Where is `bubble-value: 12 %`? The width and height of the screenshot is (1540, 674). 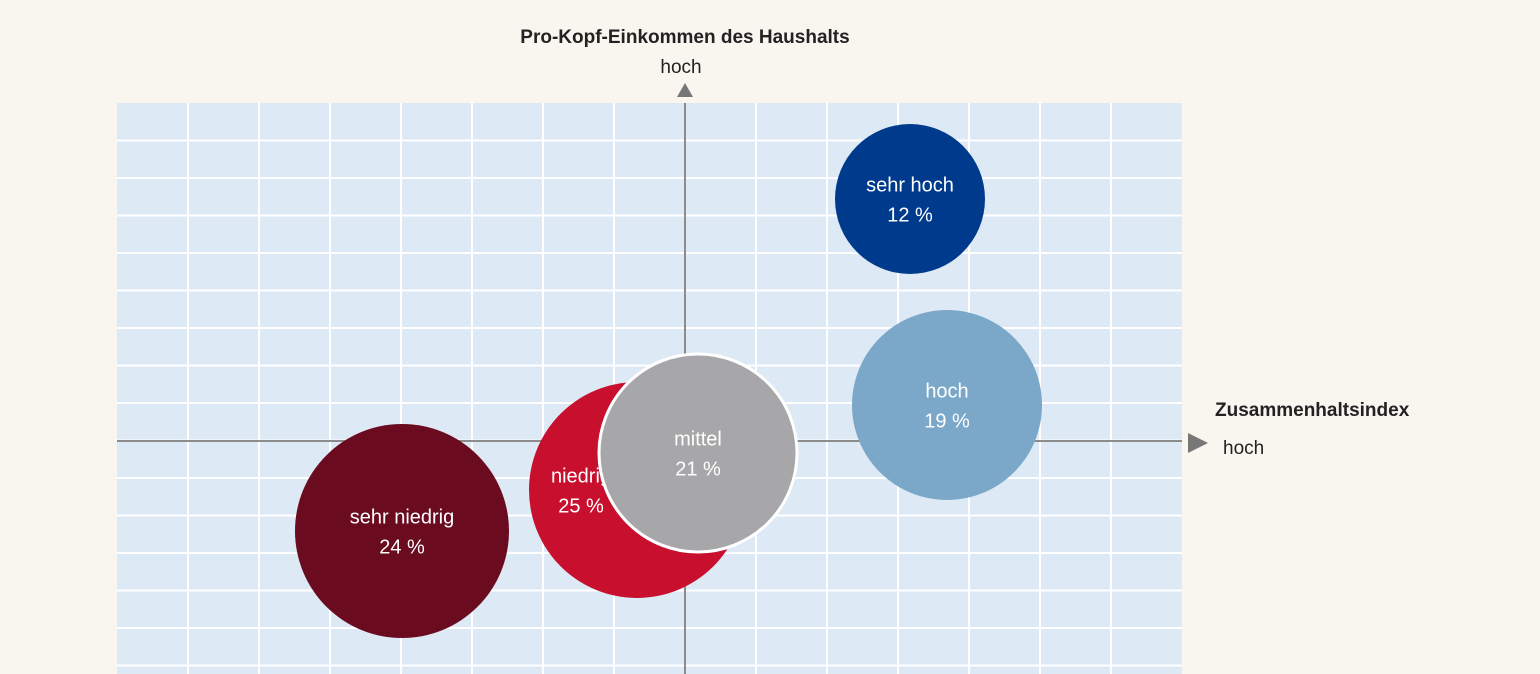
bubble-value: 12 % is located at coordinates (910, 215).